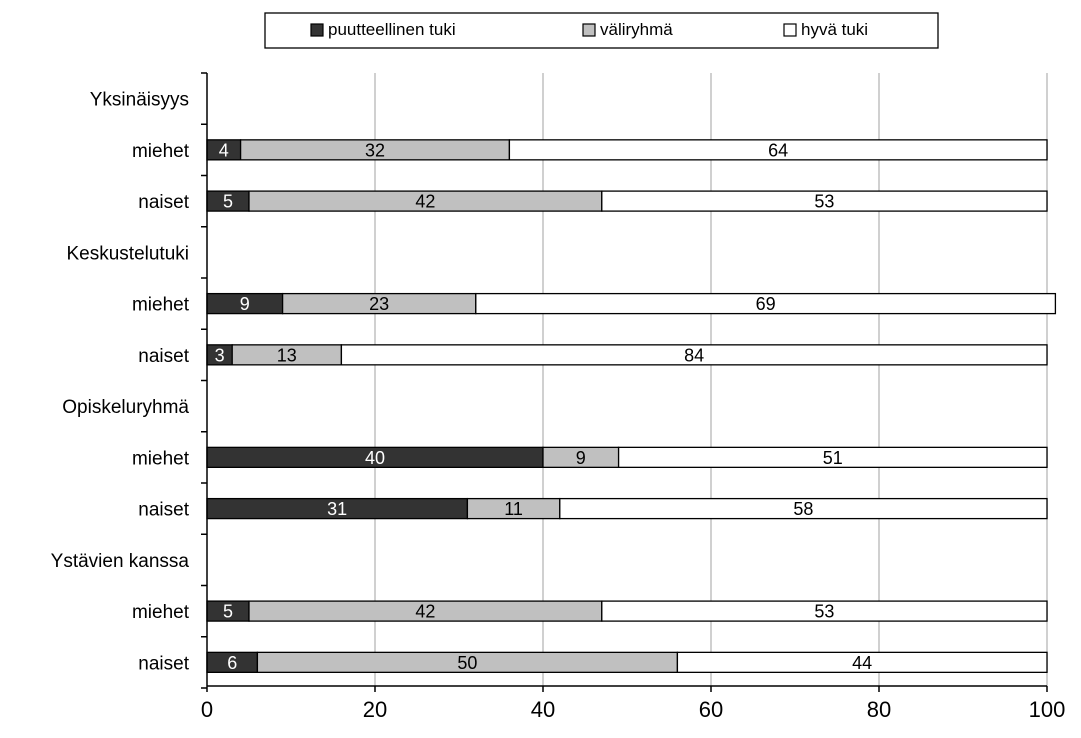 This screenshot has width=1081, height=738. Describe the element at coordinates (220, 355) in the screenshot. I see `data-label: 3` at that location.